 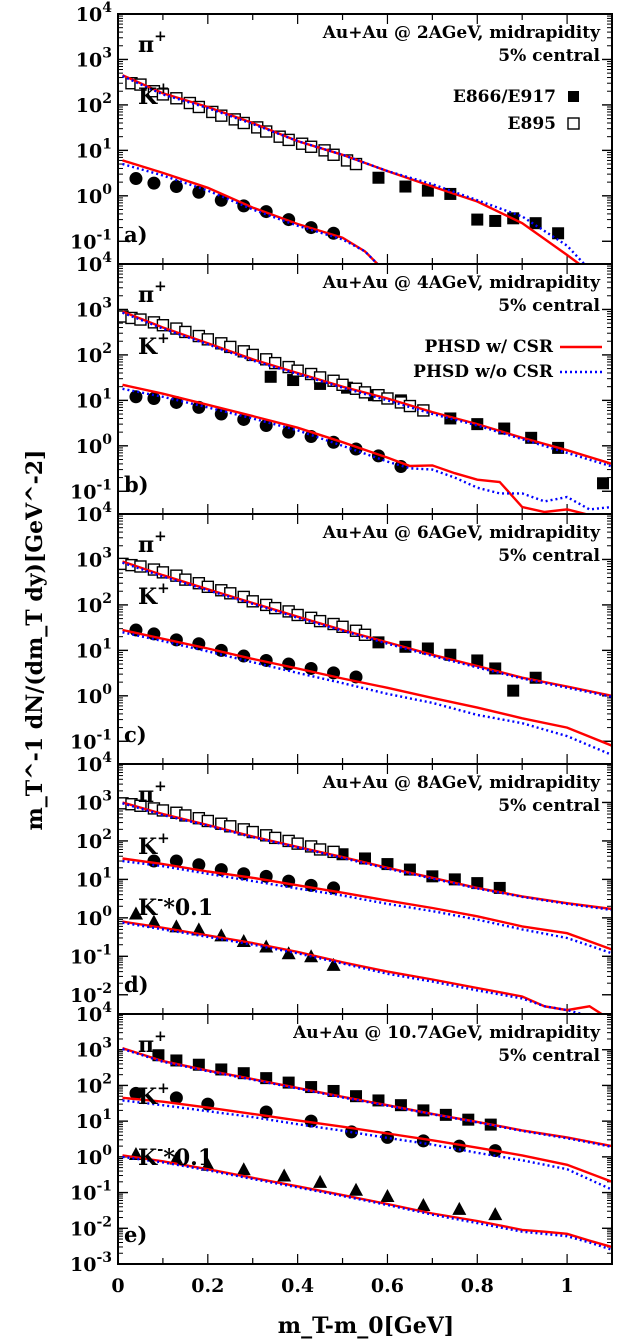 What do you see at coordinates (532, 124) in the screenshot?
I see `legend-label-e895: E895` at bounding box center [532, 124].